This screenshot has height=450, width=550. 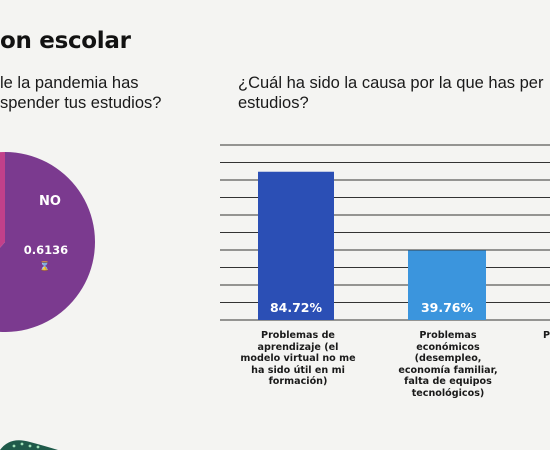 What do you see at coordinates (298, 382) in the screenshot?
I see `category-line: formación)` at bounding box center [298, 382].